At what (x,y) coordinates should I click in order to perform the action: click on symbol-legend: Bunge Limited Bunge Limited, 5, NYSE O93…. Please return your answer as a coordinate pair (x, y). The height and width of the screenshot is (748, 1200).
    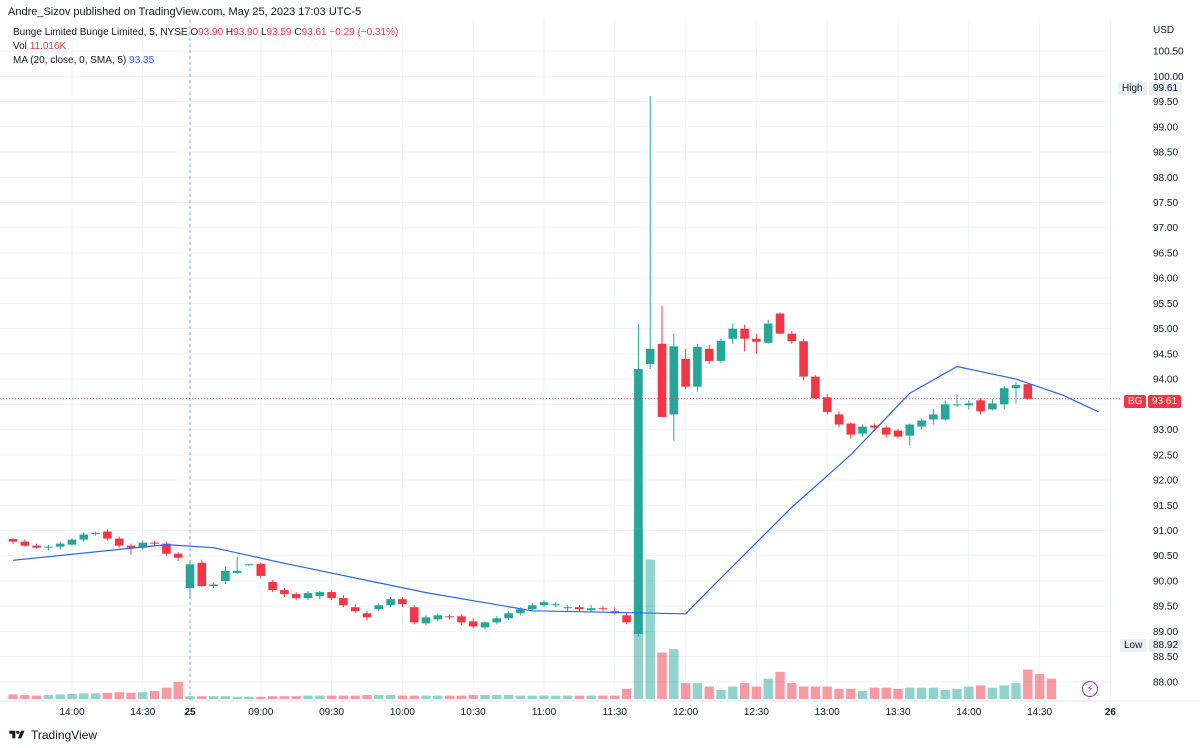
    Looking at the image, I should click on (205, 32).